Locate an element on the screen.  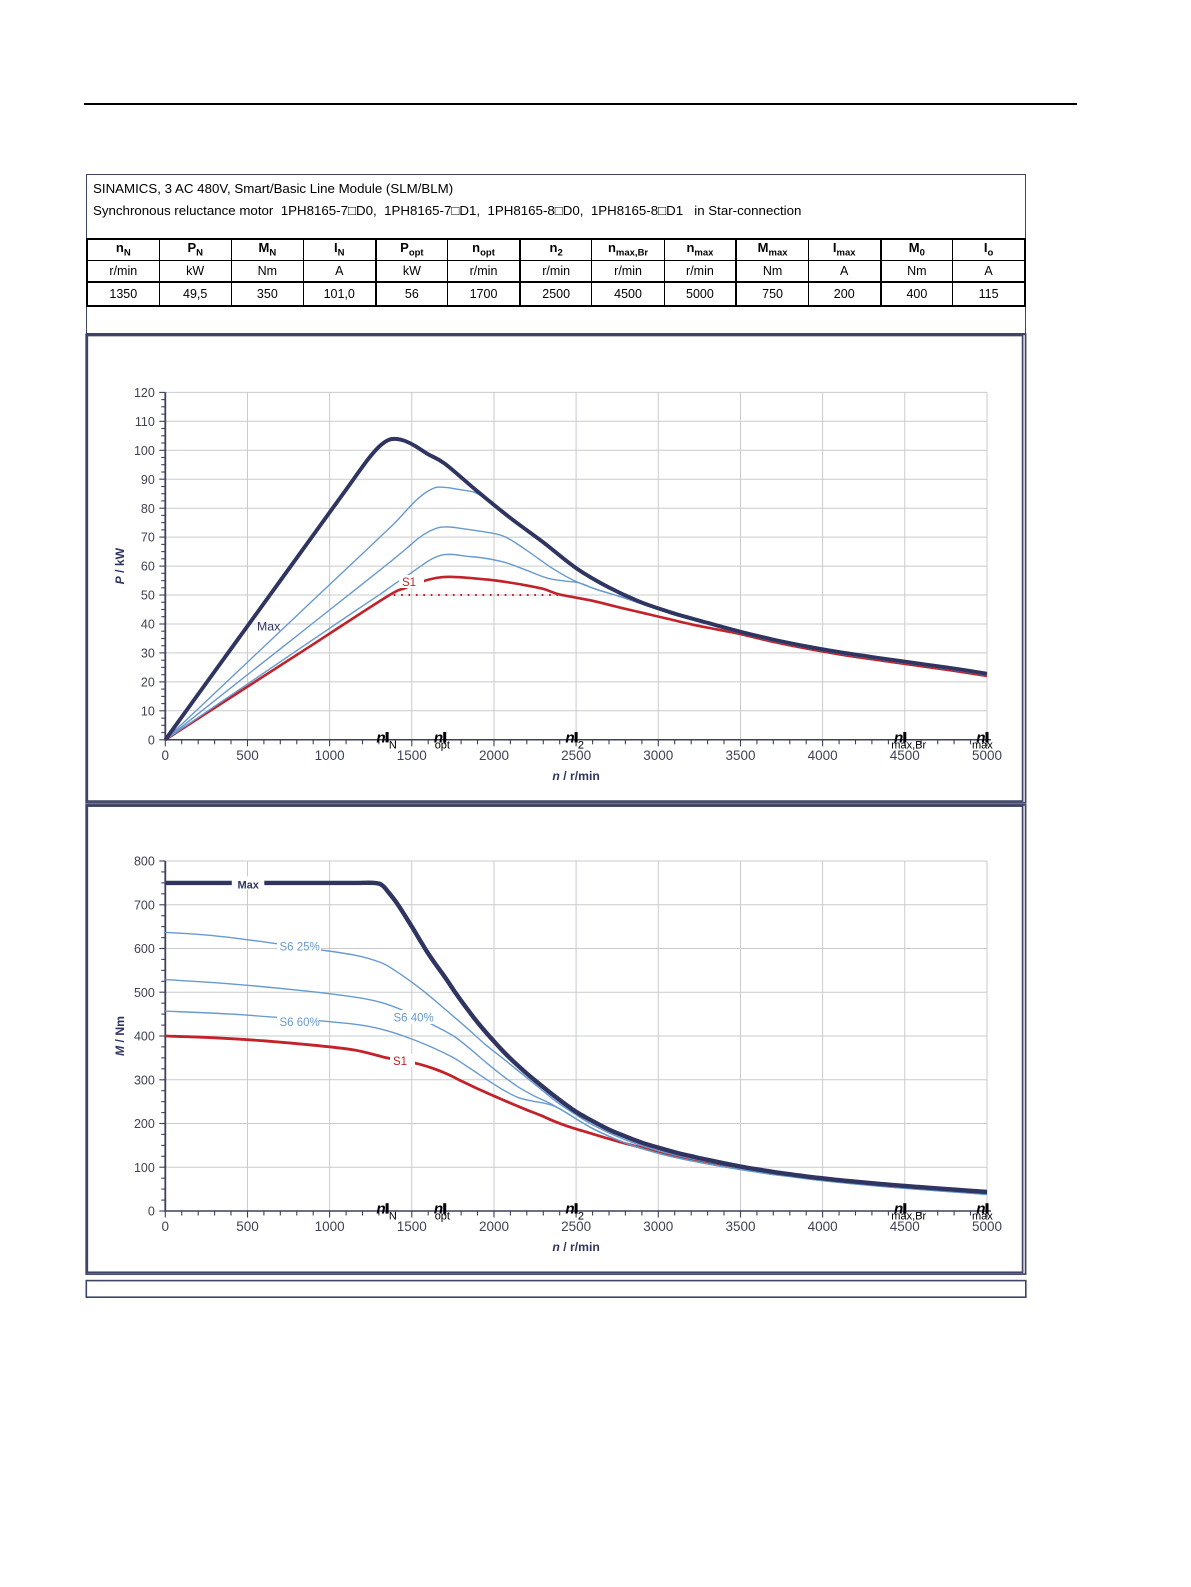
svg-text: 200 is located at coordinates (144, 1124).